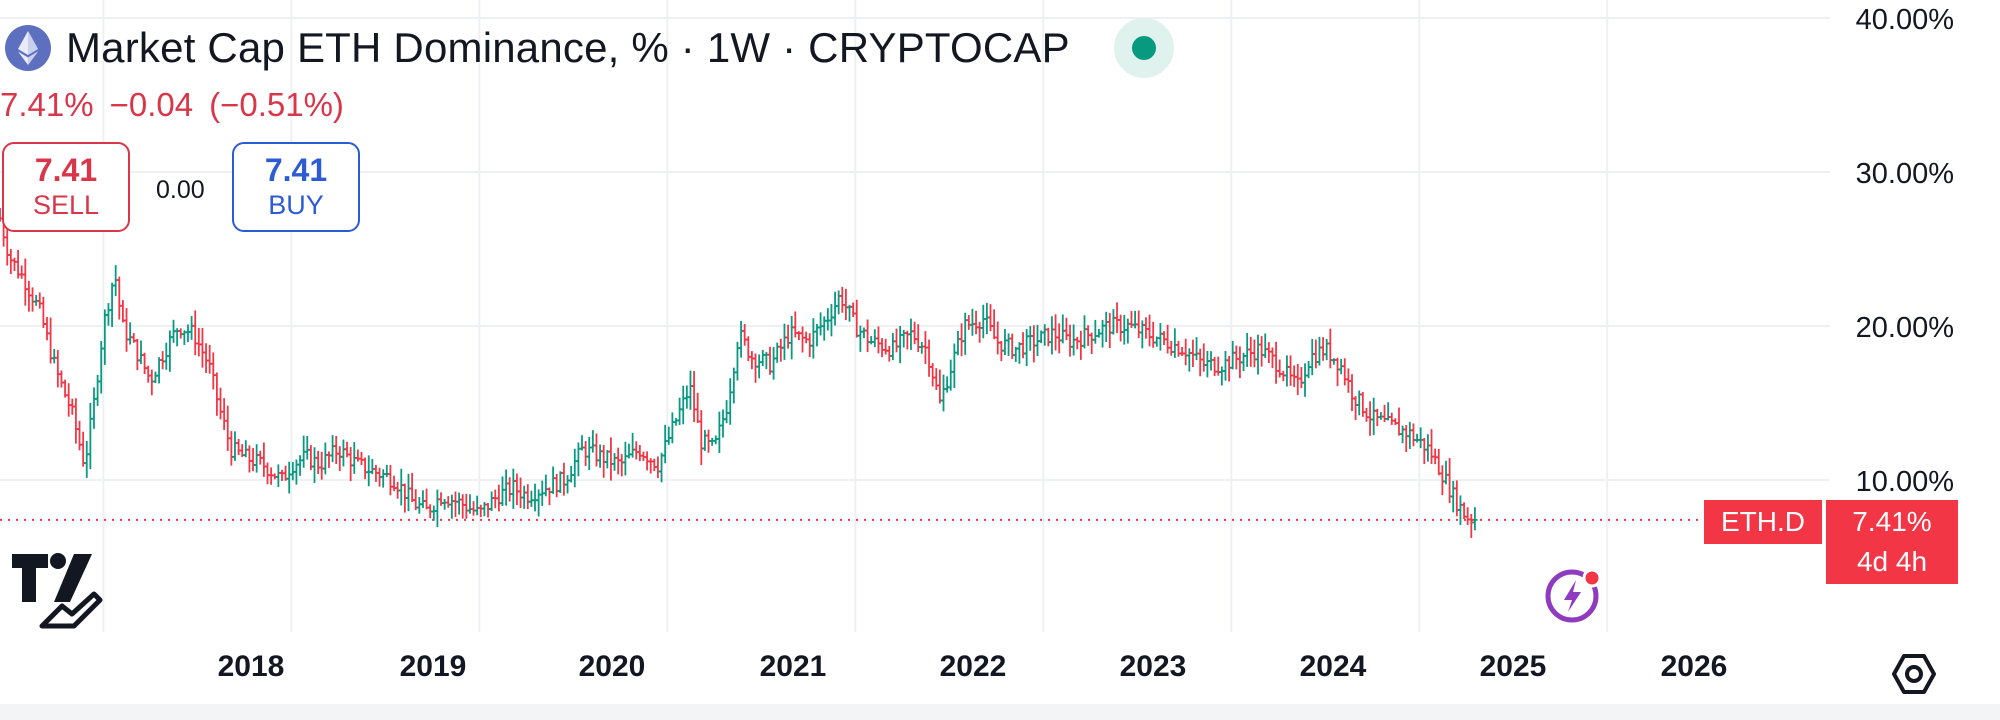 The width and height of the screenshot is (2000, 720). What do you see at coordinates (66, 205) in the screenshot?
I see `sell-label: SELL` at bounding box center [66, 205].